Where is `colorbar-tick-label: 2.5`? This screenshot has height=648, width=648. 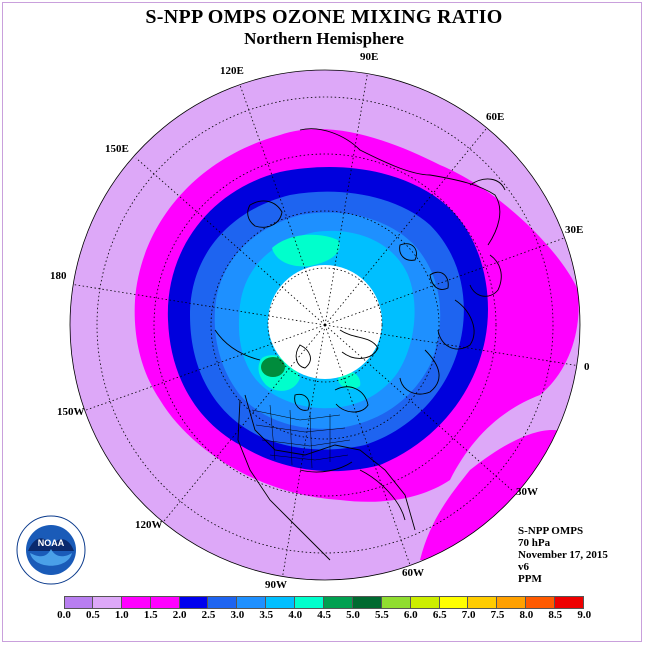 colorbar-tick-label: 2.5 is located at coordinates (208, 615).